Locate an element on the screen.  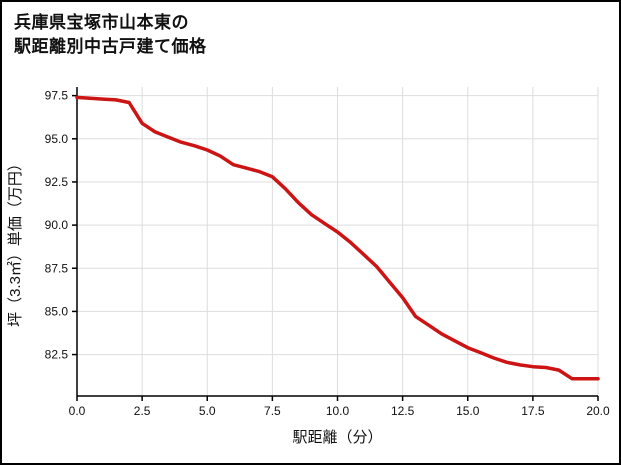
x-axis-label: 駅距離（分） is located at coordinates (337, 437).